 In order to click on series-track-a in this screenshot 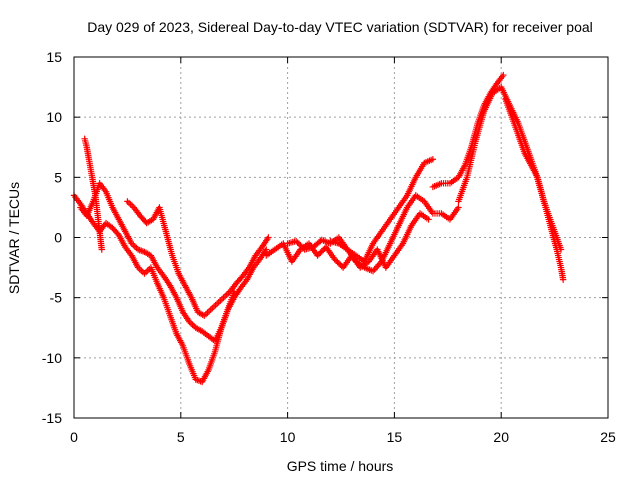, I will do `click(170, 289)`.